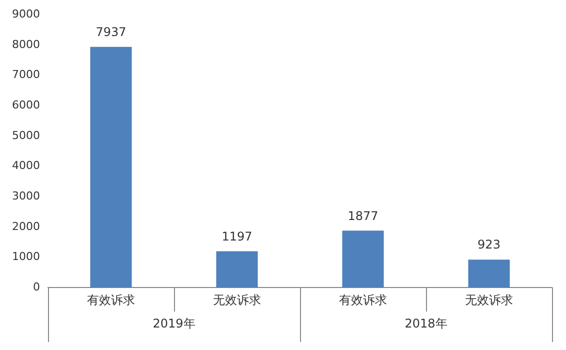 This screenshot has width=566, height=350. Describe the element at coordinates (237, 236) in the screenshot. I see `data-label: 1197` at that location.